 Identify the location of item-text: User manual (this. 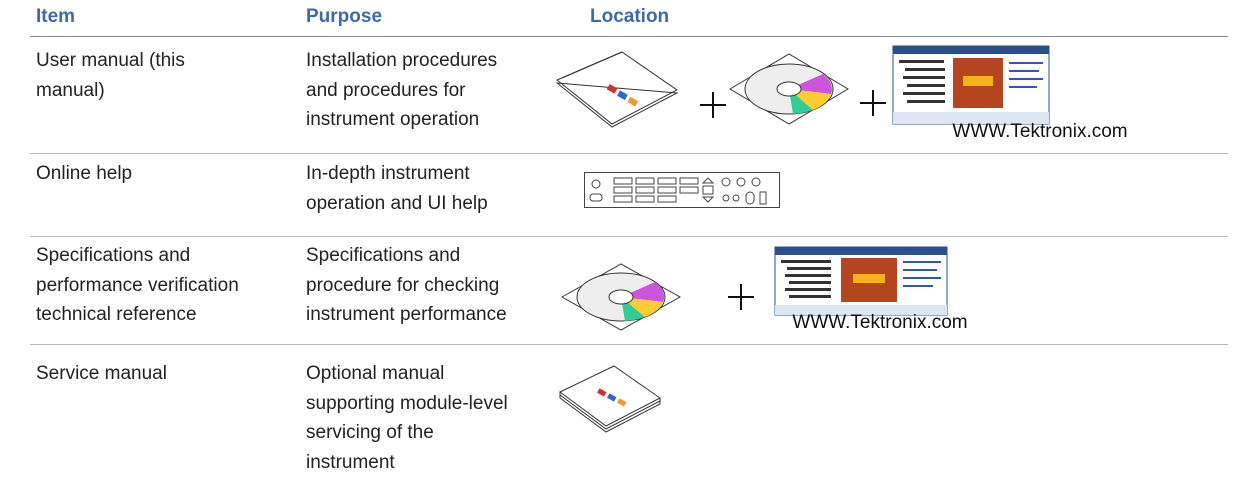
(110, 60).